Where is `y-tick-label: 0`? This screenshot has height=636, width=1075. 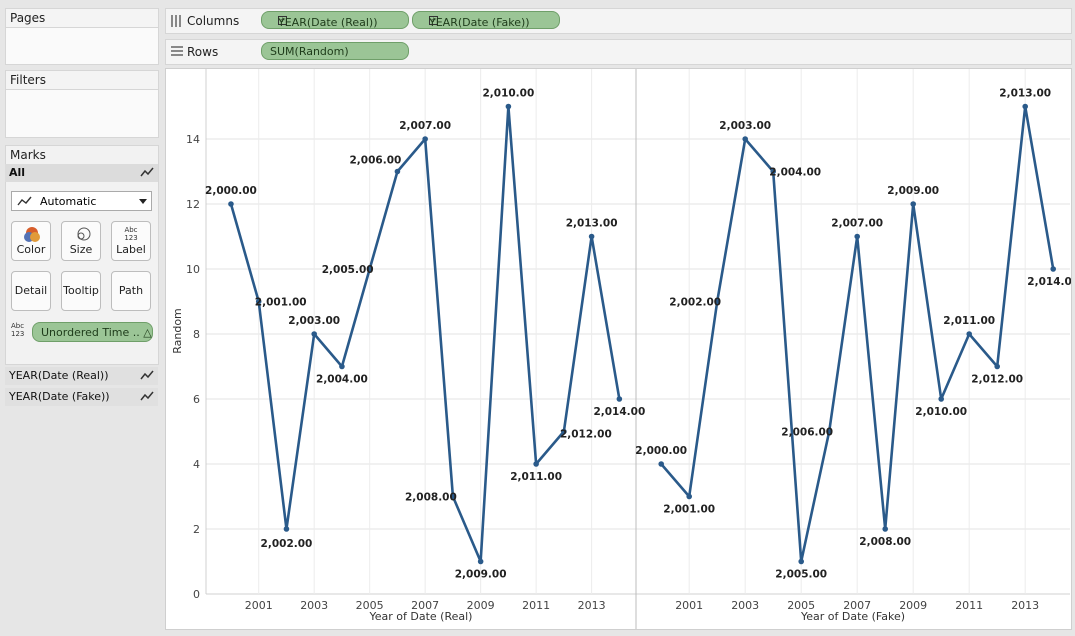 y-tick-label: 0 is located at coordinates (196, 594).